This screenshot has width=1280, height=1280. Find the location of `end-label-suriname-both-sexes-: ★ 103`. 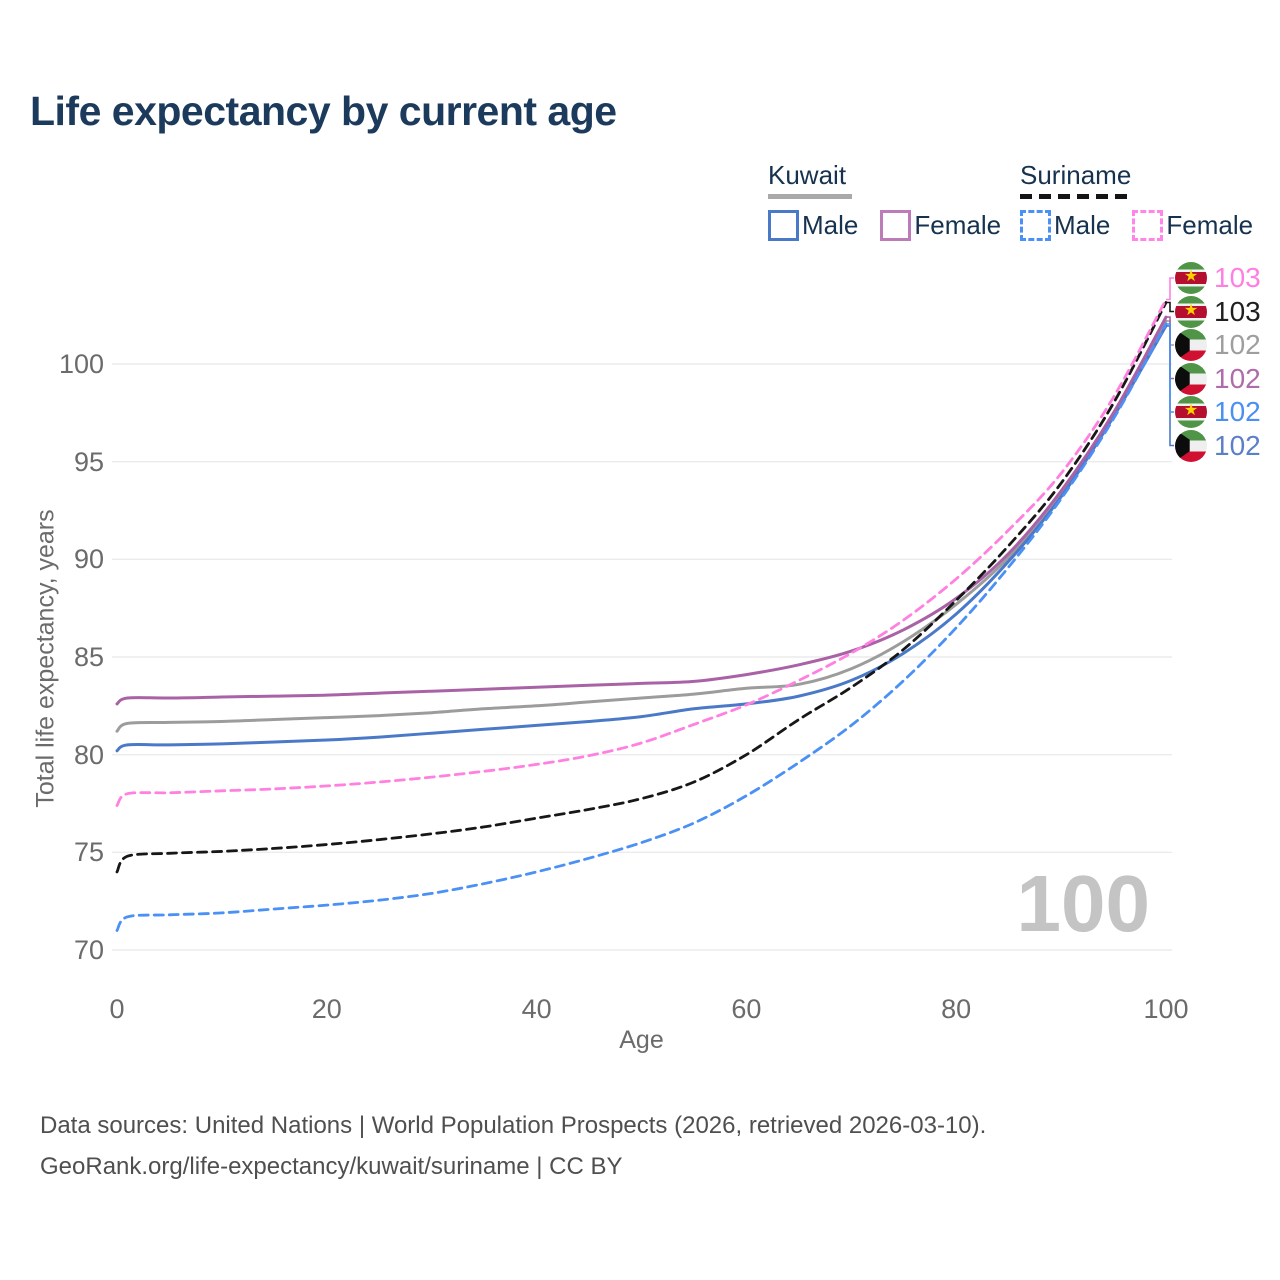

end-label-suriname-both-sexes-: ★ 103 is located at coordinates (1218, 311).